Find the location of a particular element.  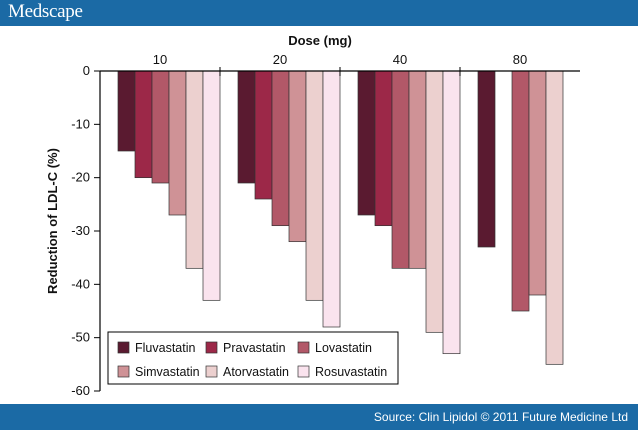

brand-logo: Medscape is located at coordinates (45, 11).